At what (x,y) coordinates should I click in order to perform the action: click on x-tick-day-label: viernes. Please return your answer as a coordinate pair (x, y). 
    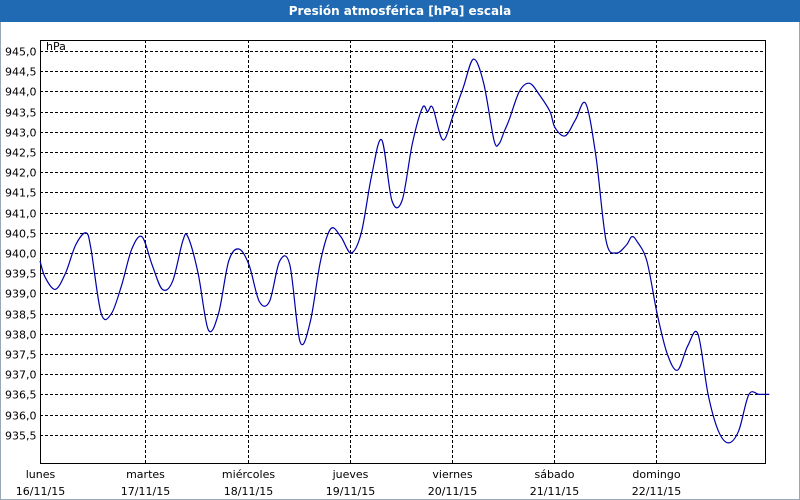
    Looking at the image, I should click on (452, 474).